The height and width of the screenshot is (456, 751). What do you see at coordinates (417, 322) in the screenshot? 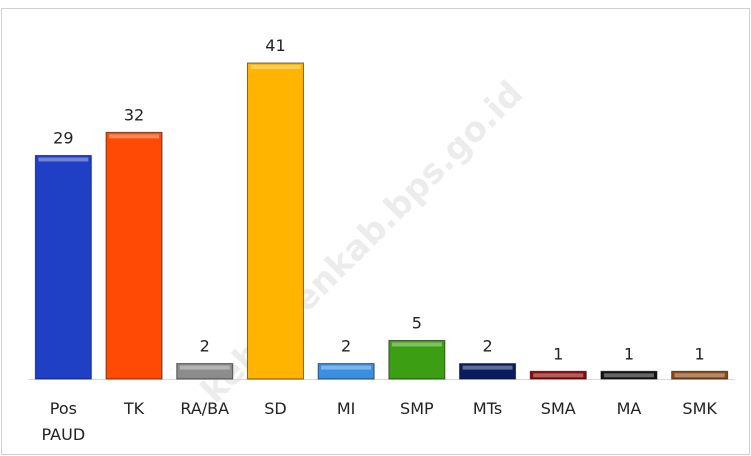
I see `data-label: 5` at bounding box center [417, 322].